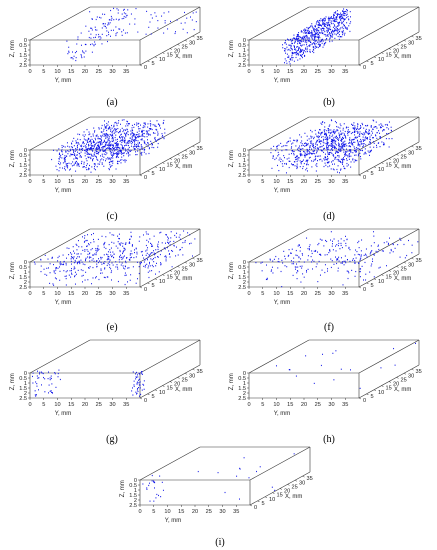 This screenshot has width=437, height=550. Describe the element at coordinates (404, 47) in the screenshot. I see `x-tick-label: 25` at that location.